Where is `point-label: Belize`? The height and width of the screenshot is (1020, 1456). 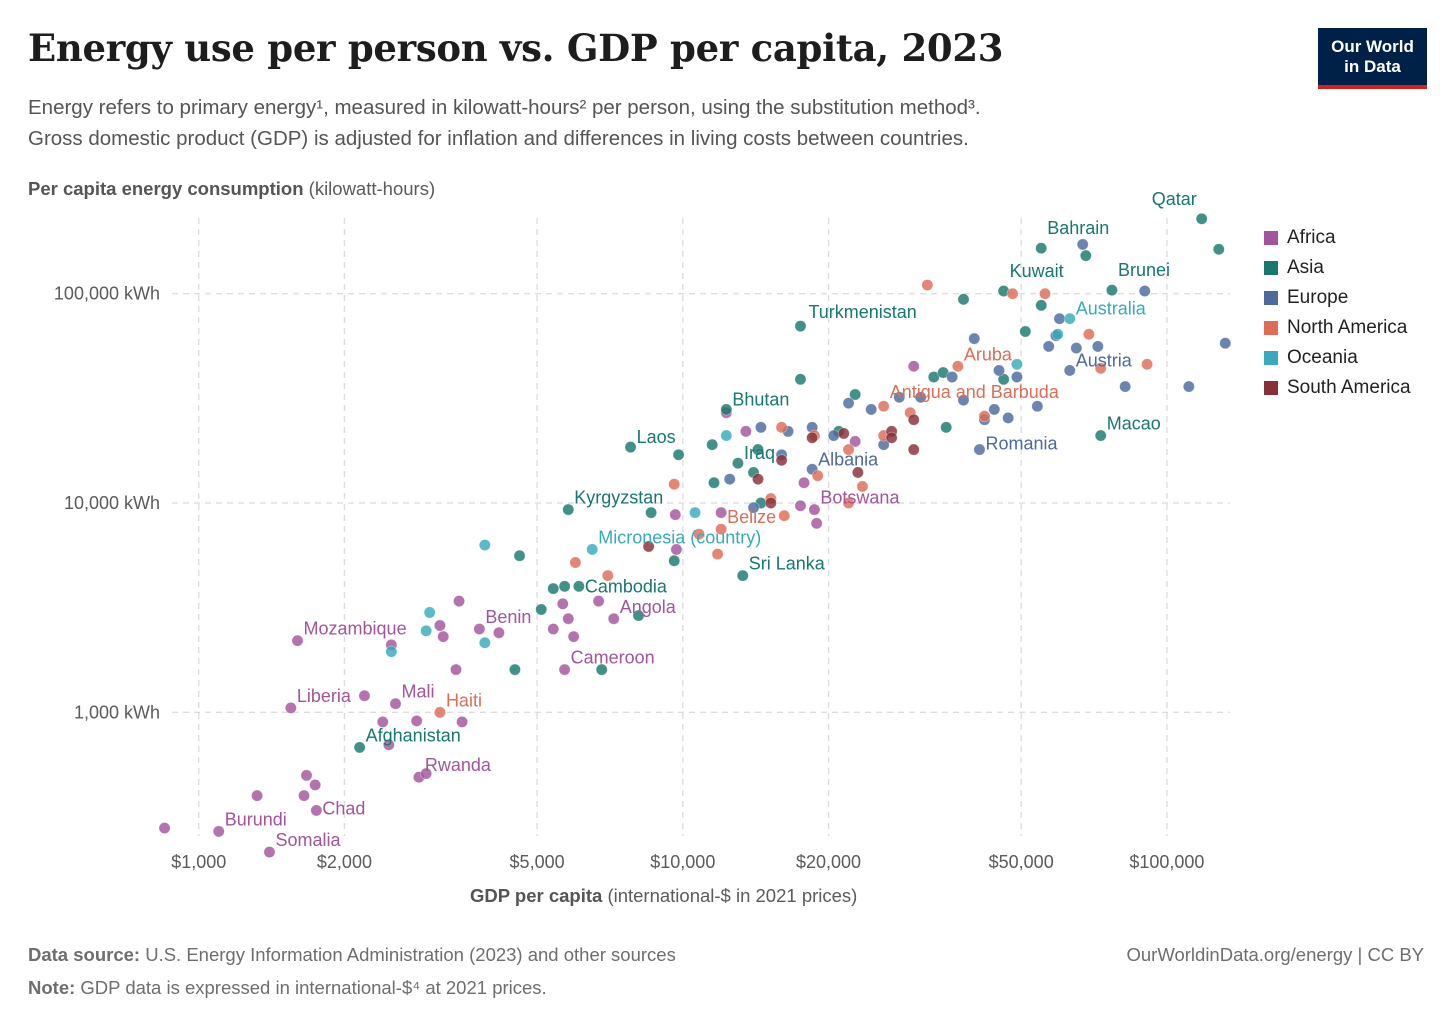
point-label: Belize is located at coordinates (751, 517).